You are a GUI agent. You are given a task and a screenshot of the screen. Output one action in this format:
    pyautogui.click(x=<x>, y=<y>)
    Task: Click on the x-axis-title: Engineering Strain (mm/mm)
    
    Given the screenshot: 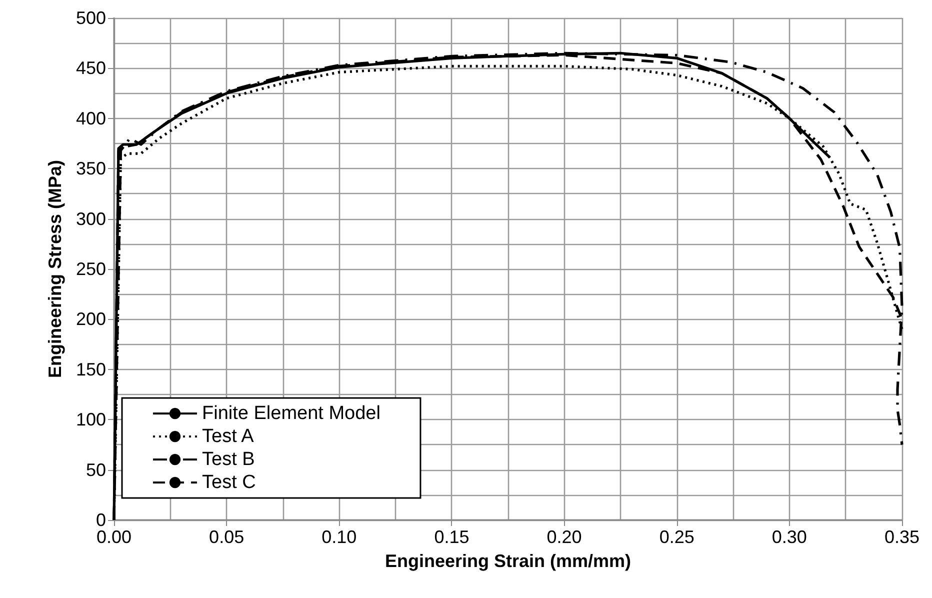 What is the action you would take?
    pyautogui.click(x=508, y=561)
    